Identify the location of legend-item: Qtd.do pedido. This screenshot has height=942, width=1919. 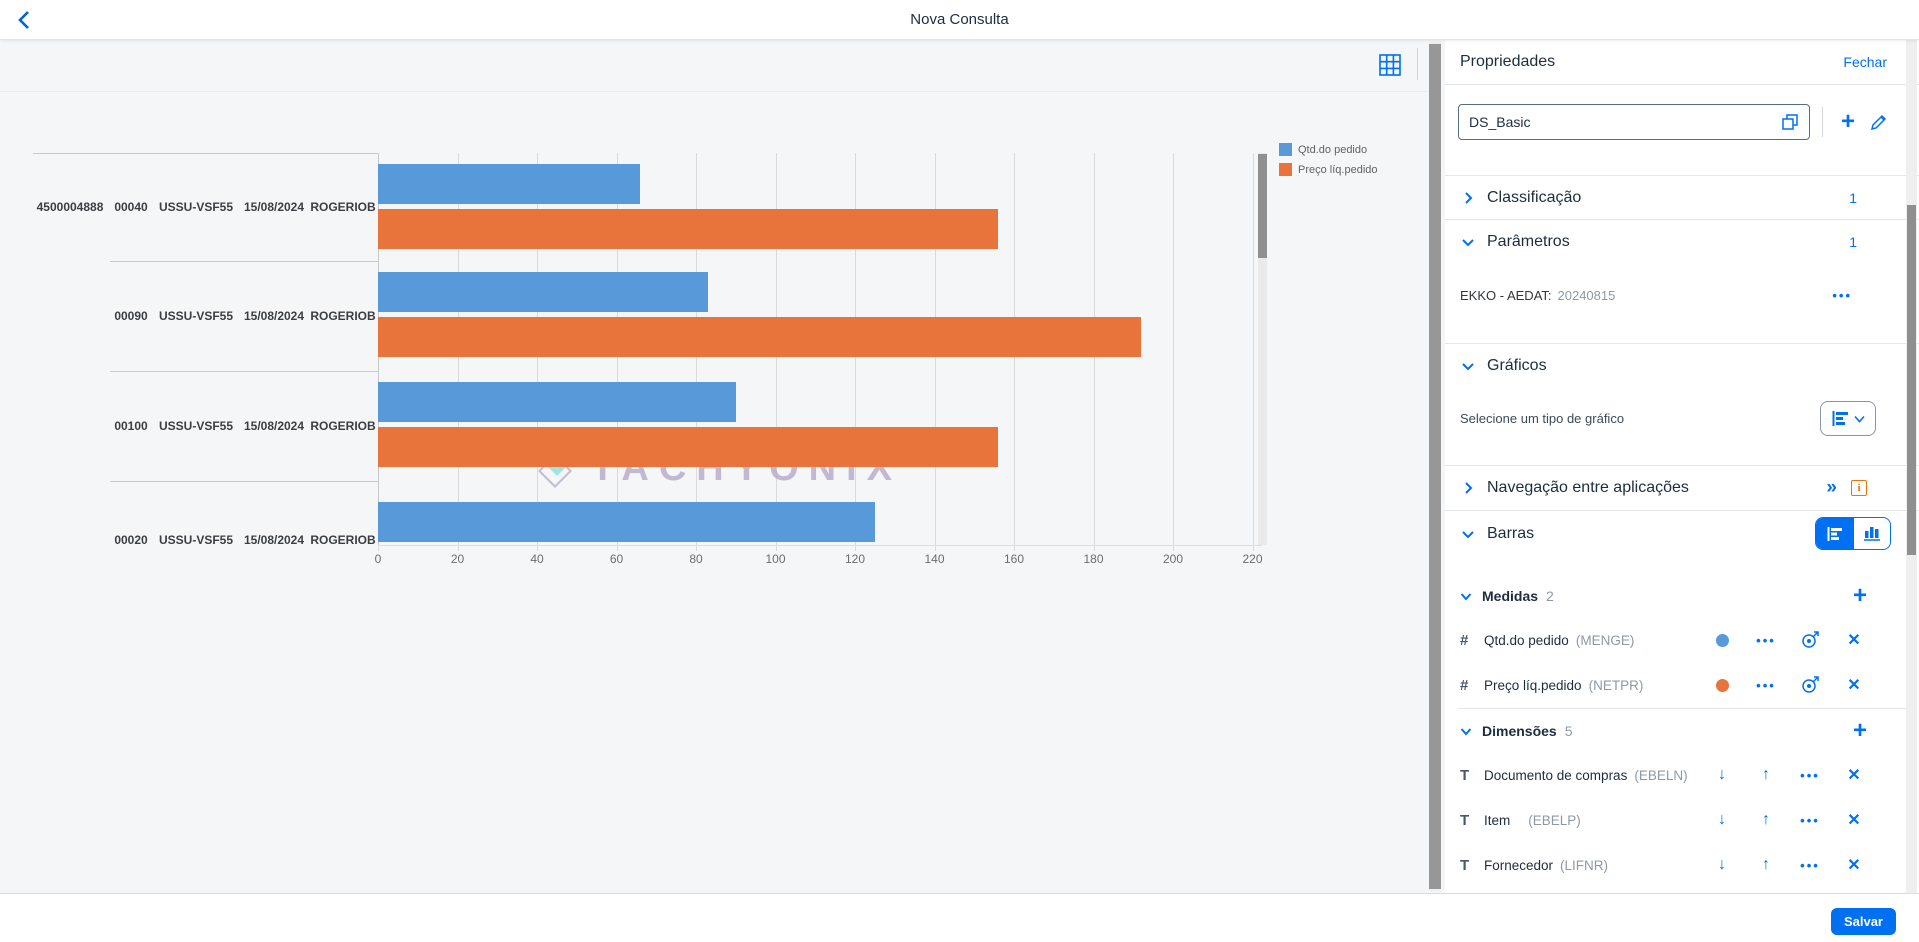
(1328, 149).